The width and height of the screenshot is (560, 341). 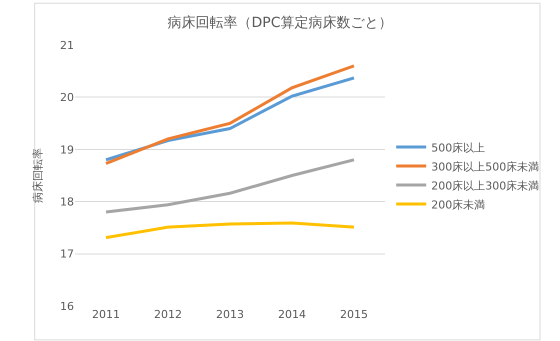 I want to click on x-tick-label: 2015, so click(x=354, y=314).